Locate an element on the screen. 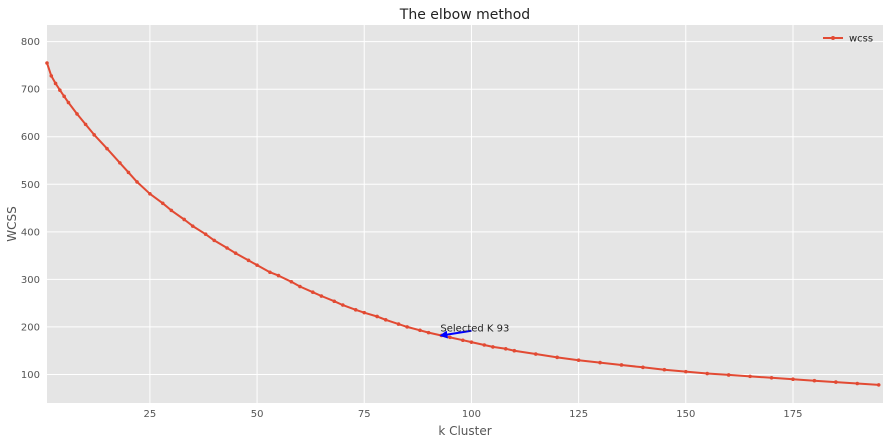  y-tick-label: 600 is located at coordinates (30, 137).